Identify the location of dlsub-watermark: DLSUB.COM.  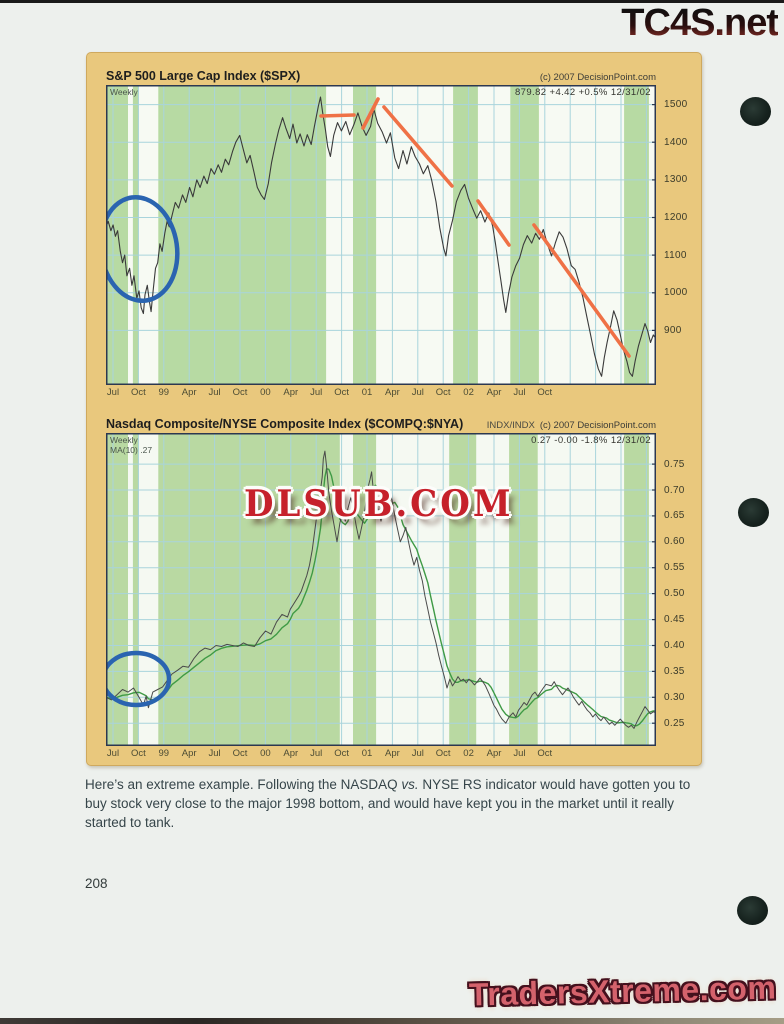
(379, 504).